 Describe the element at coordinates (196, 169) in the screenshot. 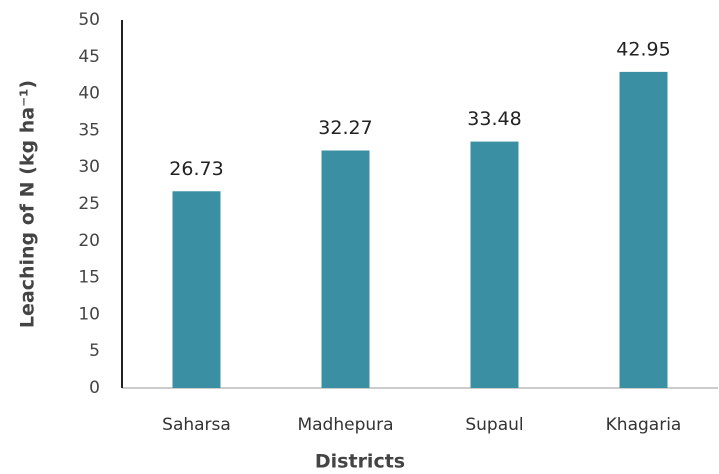

I see `value-label: 26.73` at that location.